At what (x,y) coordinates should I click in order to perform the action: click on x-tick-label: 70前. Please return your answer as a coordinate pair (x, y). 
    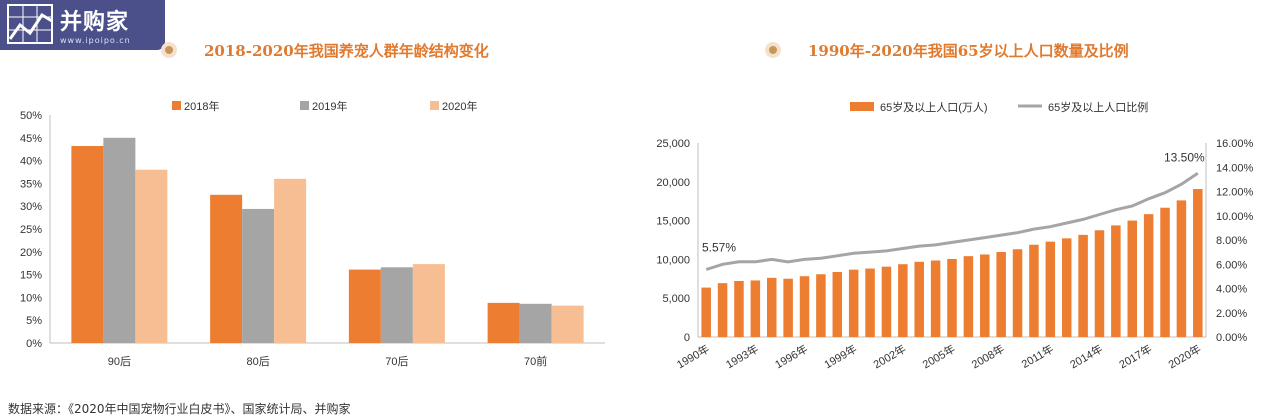
    Looking at the image, I should click on (535, 361).